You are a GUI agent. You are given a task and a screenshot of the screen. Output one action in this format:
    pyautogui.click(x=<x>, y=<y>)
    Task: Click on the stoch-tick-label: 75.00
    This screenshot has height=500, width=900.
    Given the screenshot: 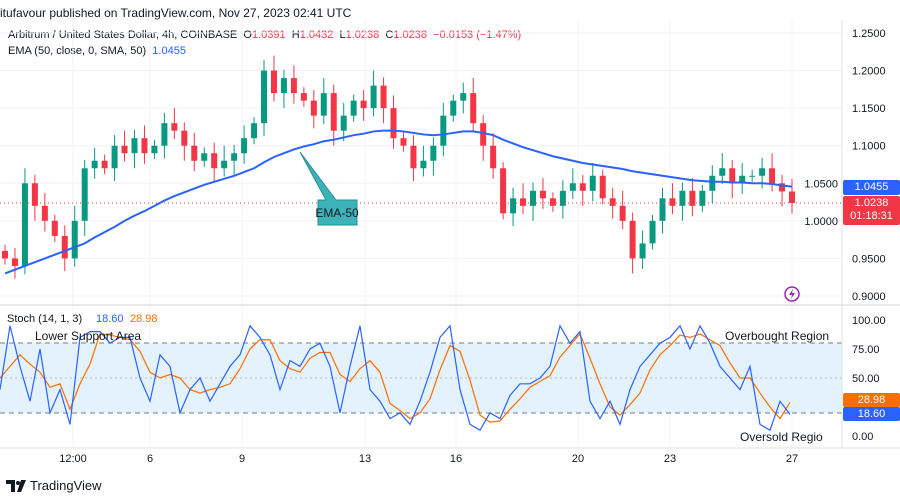 What is the action you would take?
    pyautogui.click(x=866, y=350)
    